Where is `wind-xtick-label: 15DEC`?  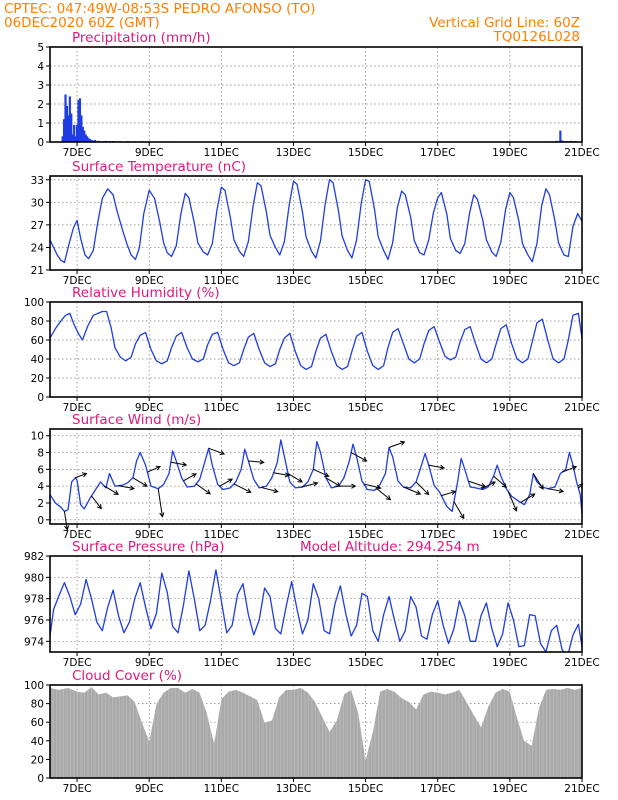 wind-xtick-label: 15DEC is located at coordinates (365, 535).